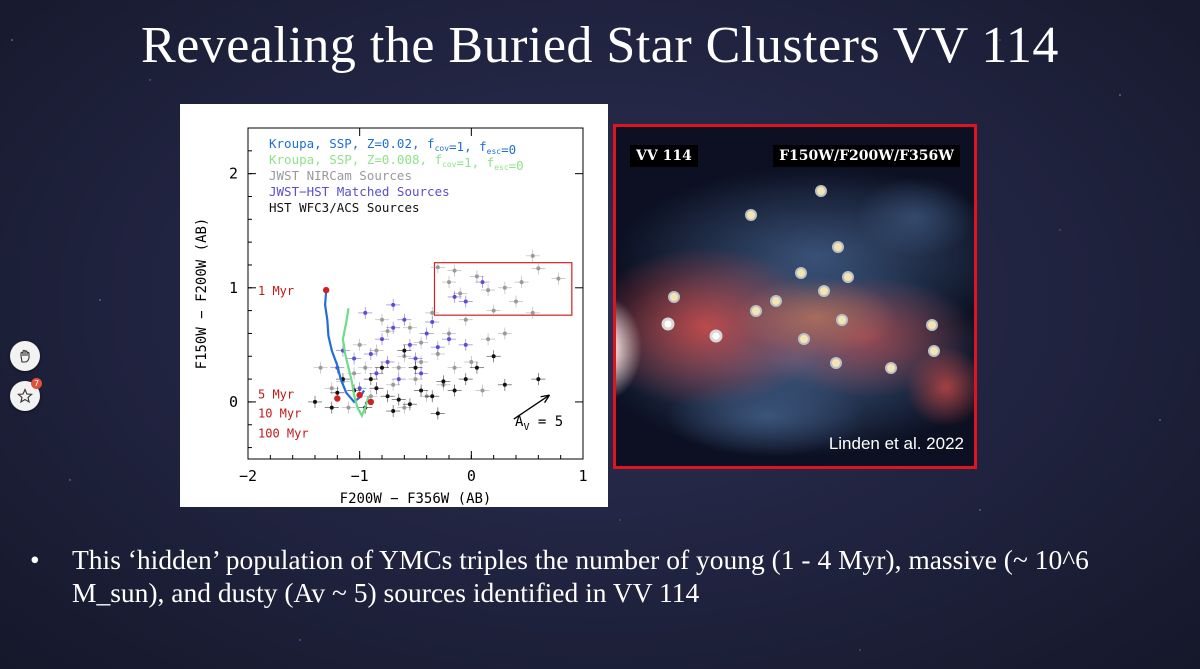  I want to click on image-label-left: VV 114, so click(664, 156).